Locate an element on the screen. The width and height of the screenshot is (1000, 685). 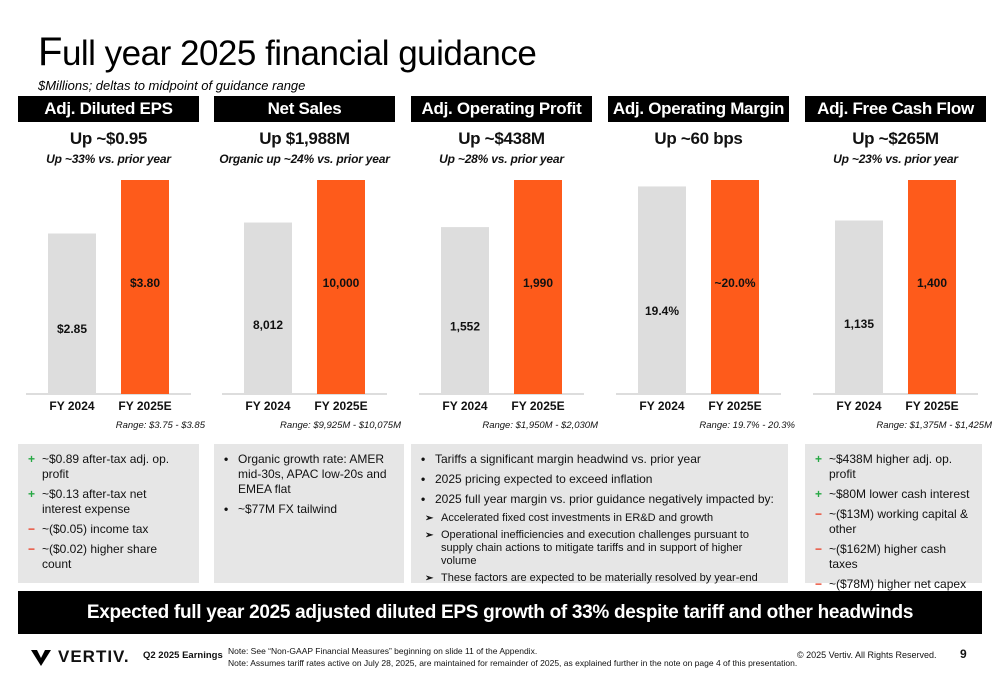
note-text: ~($13M) working capital & other is located at coordinates (899, 521).